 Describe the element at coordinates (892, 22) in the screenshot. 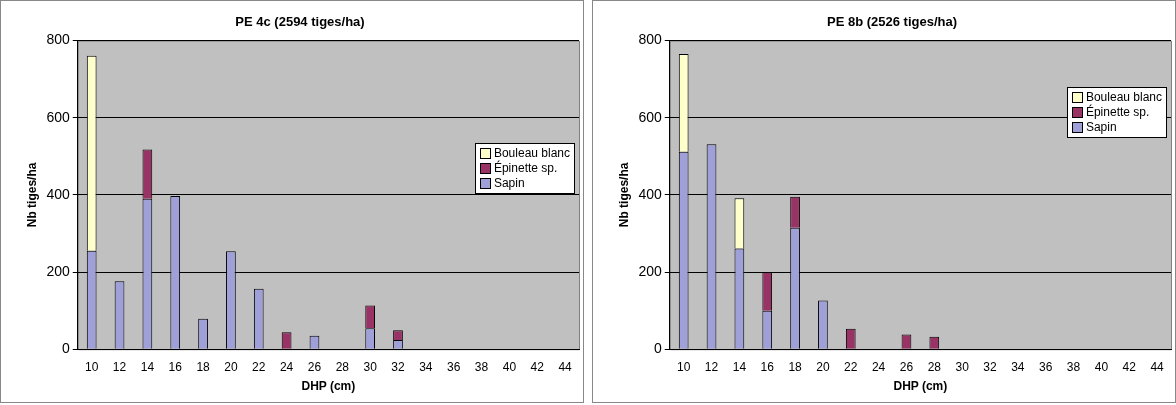

I see `chart-title: PE 8b (2526 tiges/ha)` at that location.